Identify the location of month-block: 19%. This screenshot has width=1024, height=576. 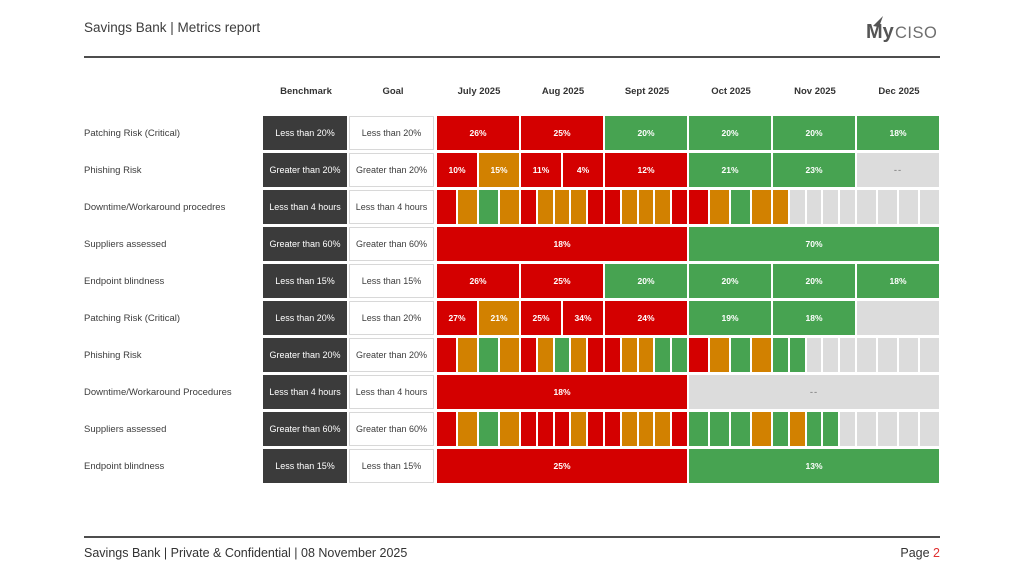
(730, 318).